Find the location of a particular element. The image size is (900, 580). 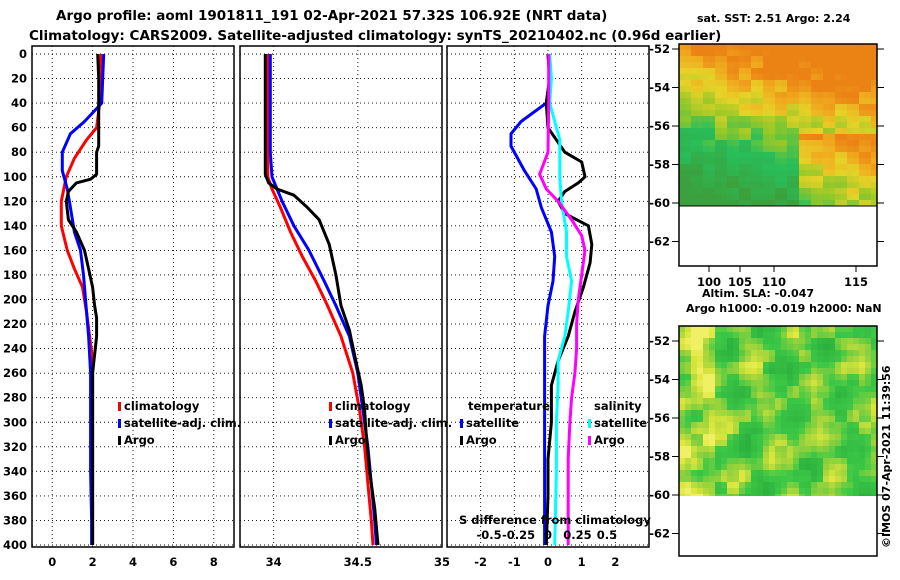

lat-tick-label: -54 is located at coordinates (659, 88).